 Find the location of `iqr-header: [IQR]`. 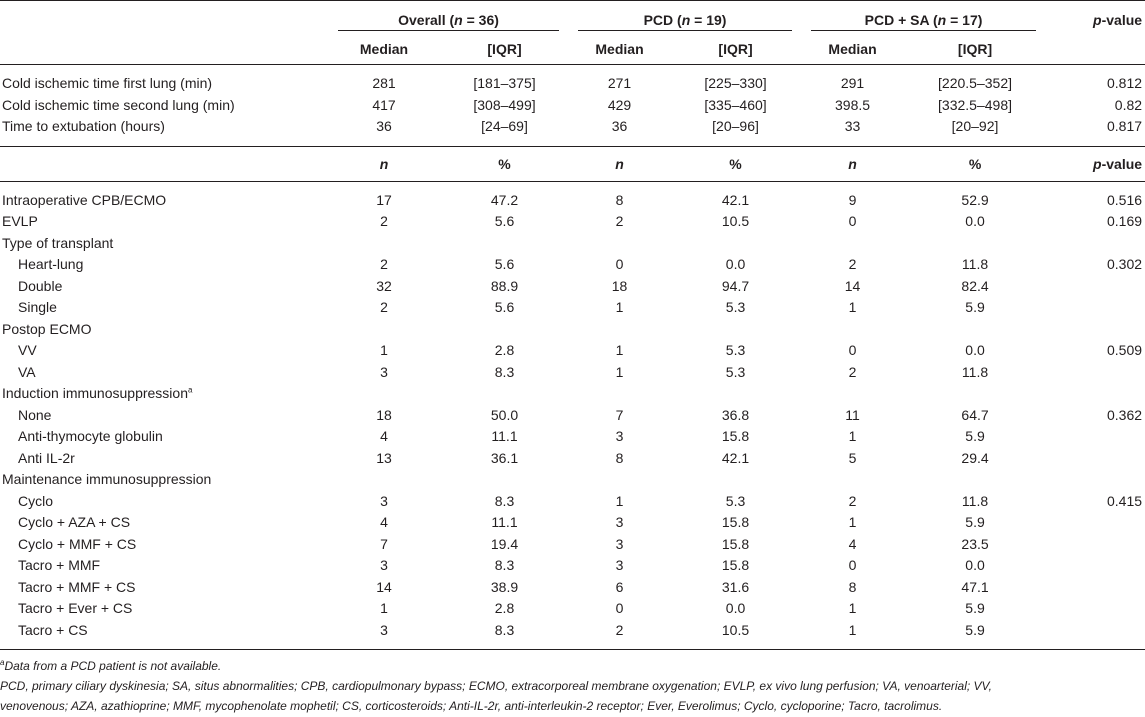

iqr-header: [IQR] is located at coordinates (975, 49).